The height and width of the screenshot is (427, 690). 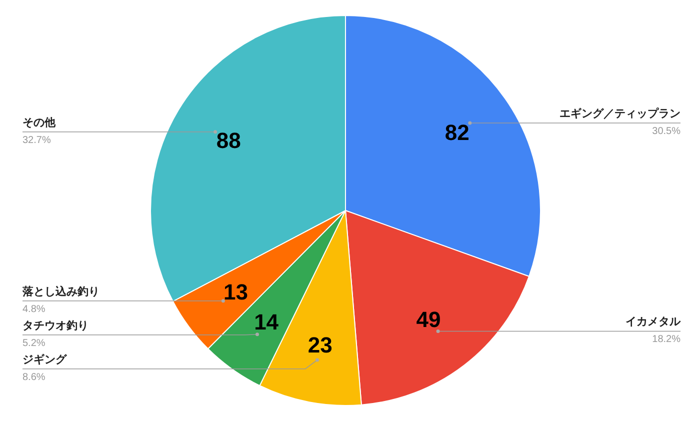 I want to click on slice-label: エギング／ティップラン, so click(x=620, y=113).